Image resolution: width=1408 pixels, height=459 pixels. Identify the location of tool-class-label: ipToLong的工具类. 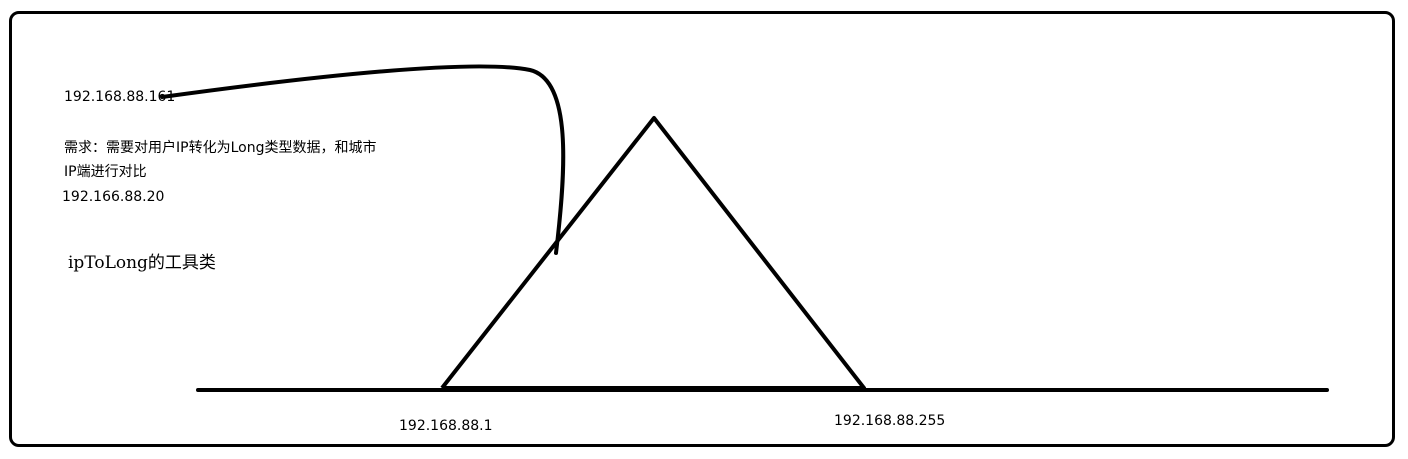
(142, 263).